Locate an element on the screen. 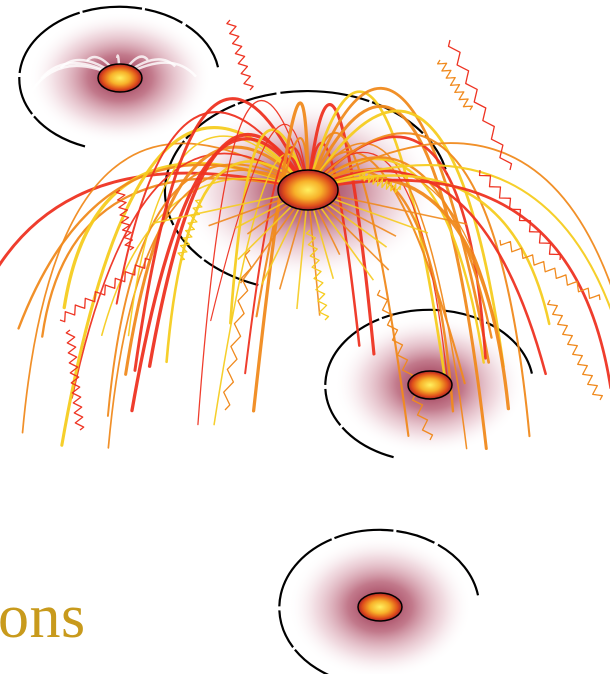 The image size is (610, 674). bottom-burst-halo-outline is located at coordinates (379, 601).